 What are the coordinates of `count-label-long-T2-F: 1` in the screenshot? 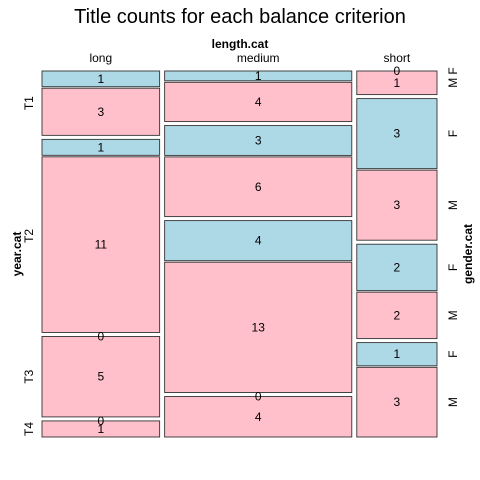 It's located at (100, 147).